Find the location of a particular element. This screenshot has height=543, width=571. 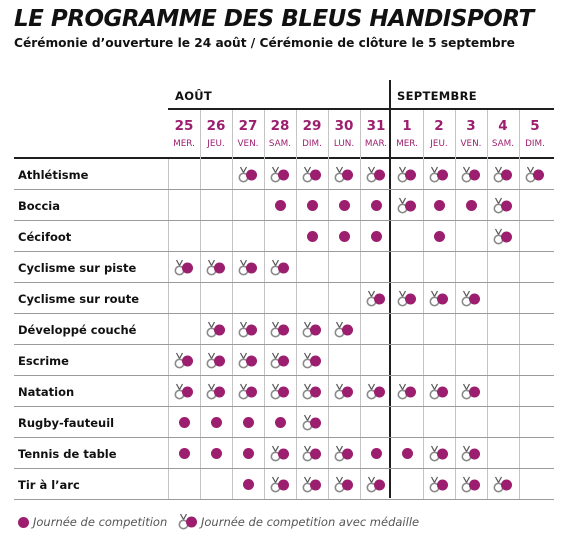

sport-label: Athlétisme is located at coordinates (53, 175).